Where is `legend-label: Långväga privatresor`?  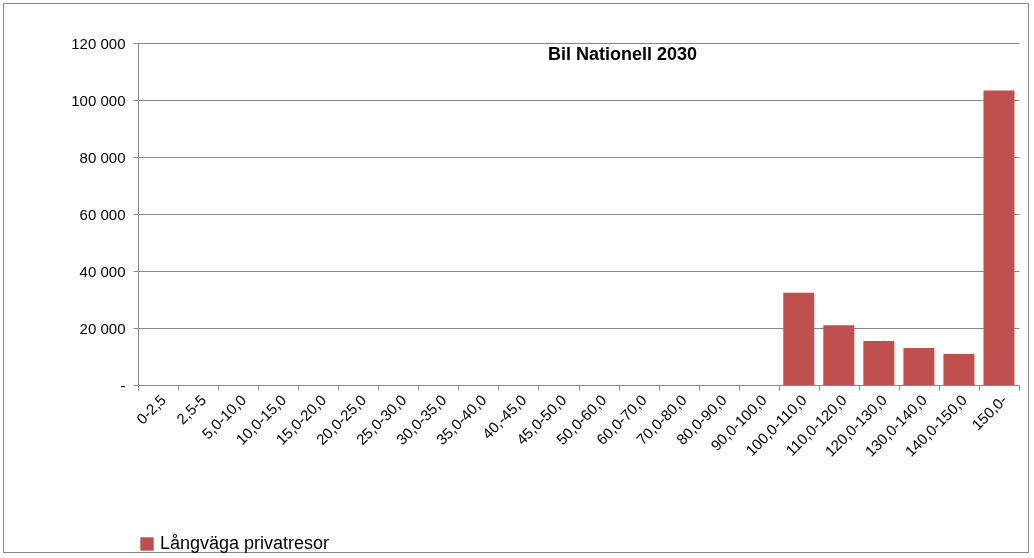 legend-label: Långväga privatresor is located at coordinates (245, 543).